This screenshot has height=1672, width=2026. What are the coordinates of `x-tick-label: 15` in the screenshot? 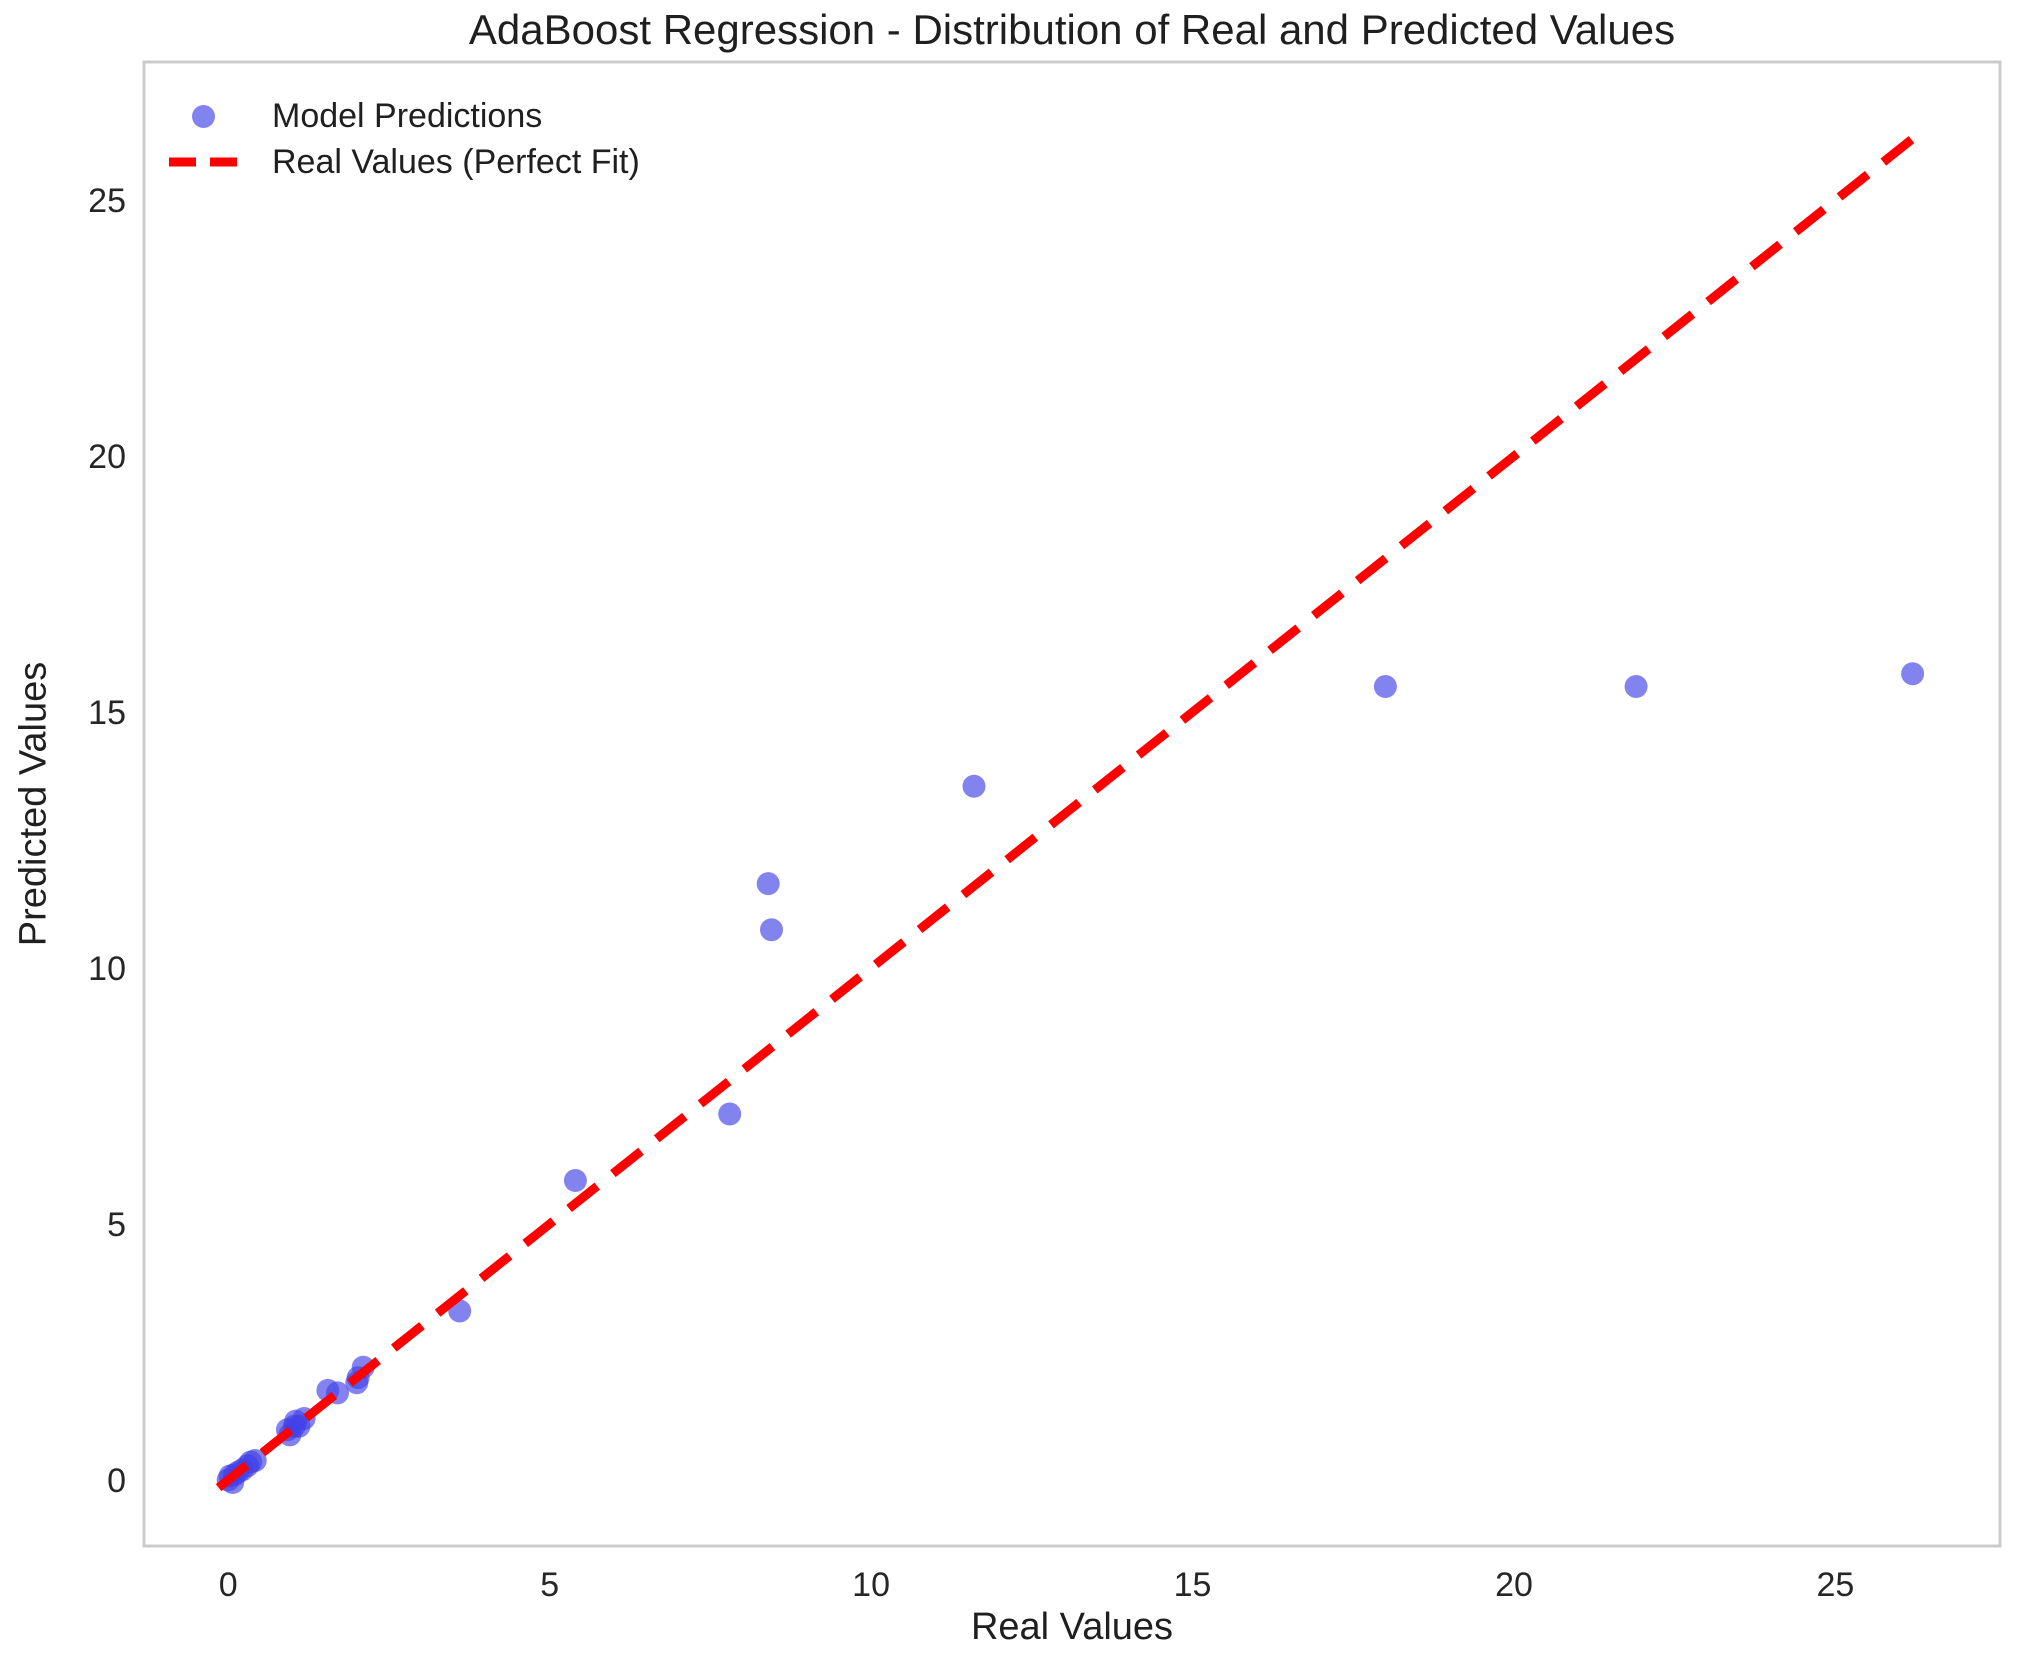 It's located at (1193, 1585).